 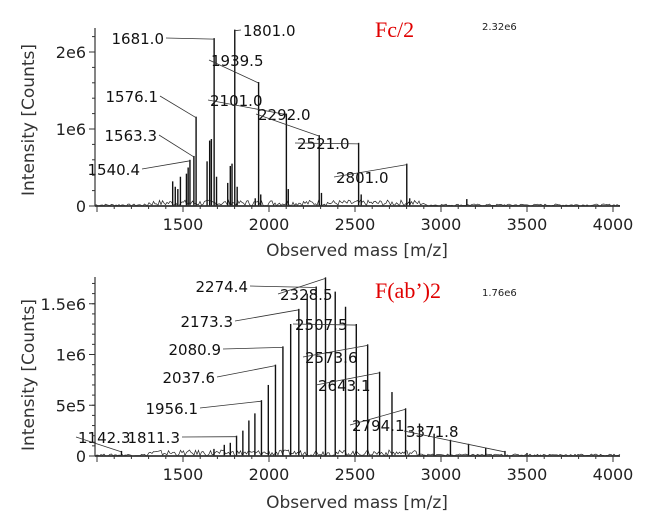 I want to click on max-intensity-label: 2.32e6, so click(x=499, y=27).